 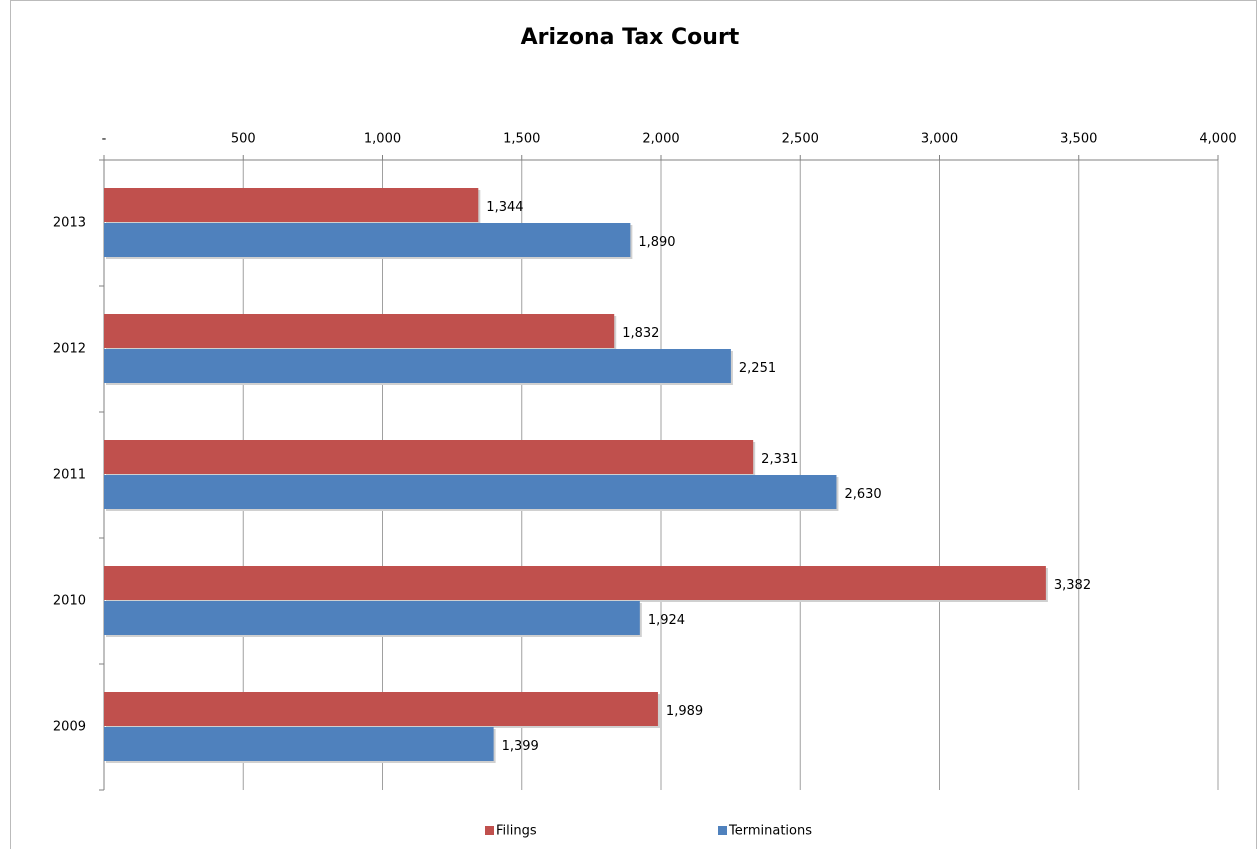 What do you see at coordinates (69, 601) in the screenshot?
I see `y-tick-label: 2010` at bounding box center [69, 601].